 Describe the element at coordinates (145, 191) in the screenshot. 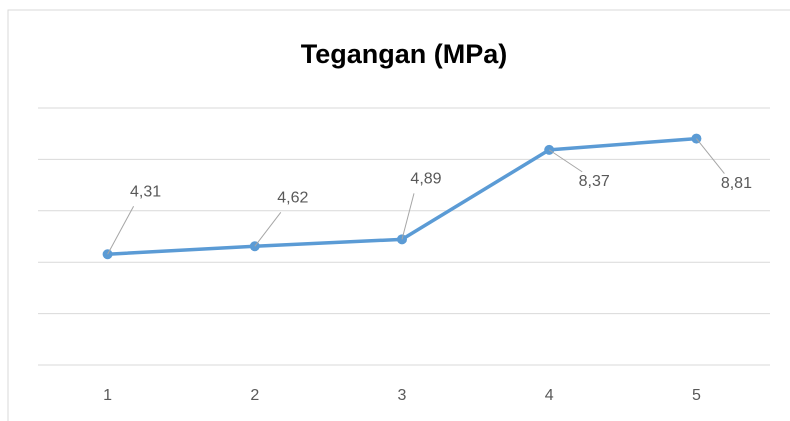

I see `data-label: 4,31` at that location.